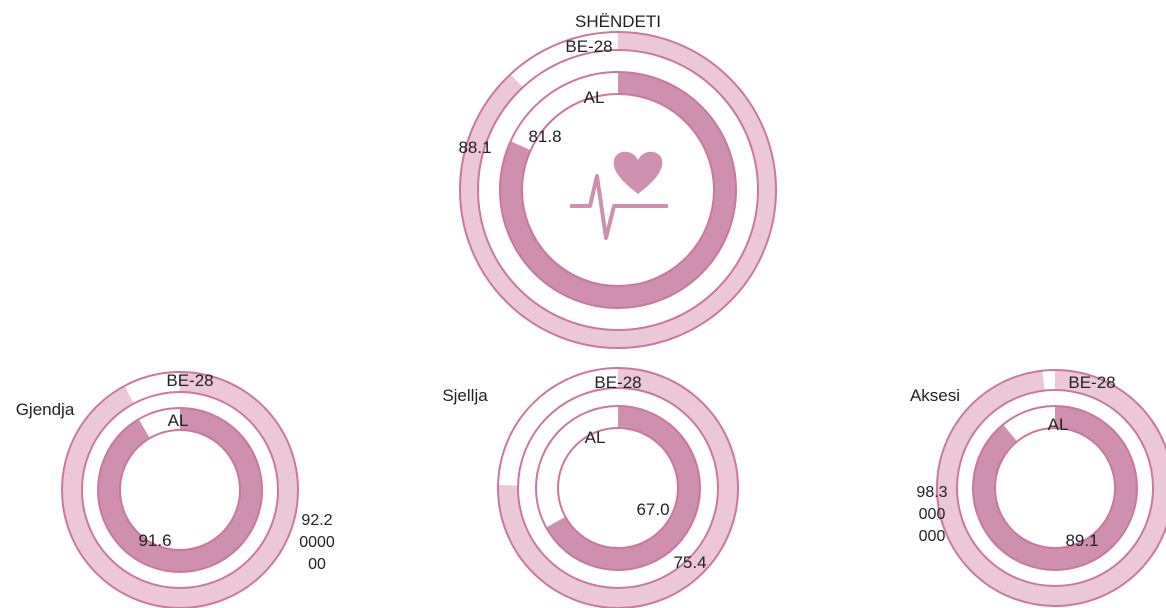 The width and height of the screenshot is (1166, 608). Describe the element at coordinates (465, 395) in the screenshot. I see `chart-title: Sjellja` at that location.